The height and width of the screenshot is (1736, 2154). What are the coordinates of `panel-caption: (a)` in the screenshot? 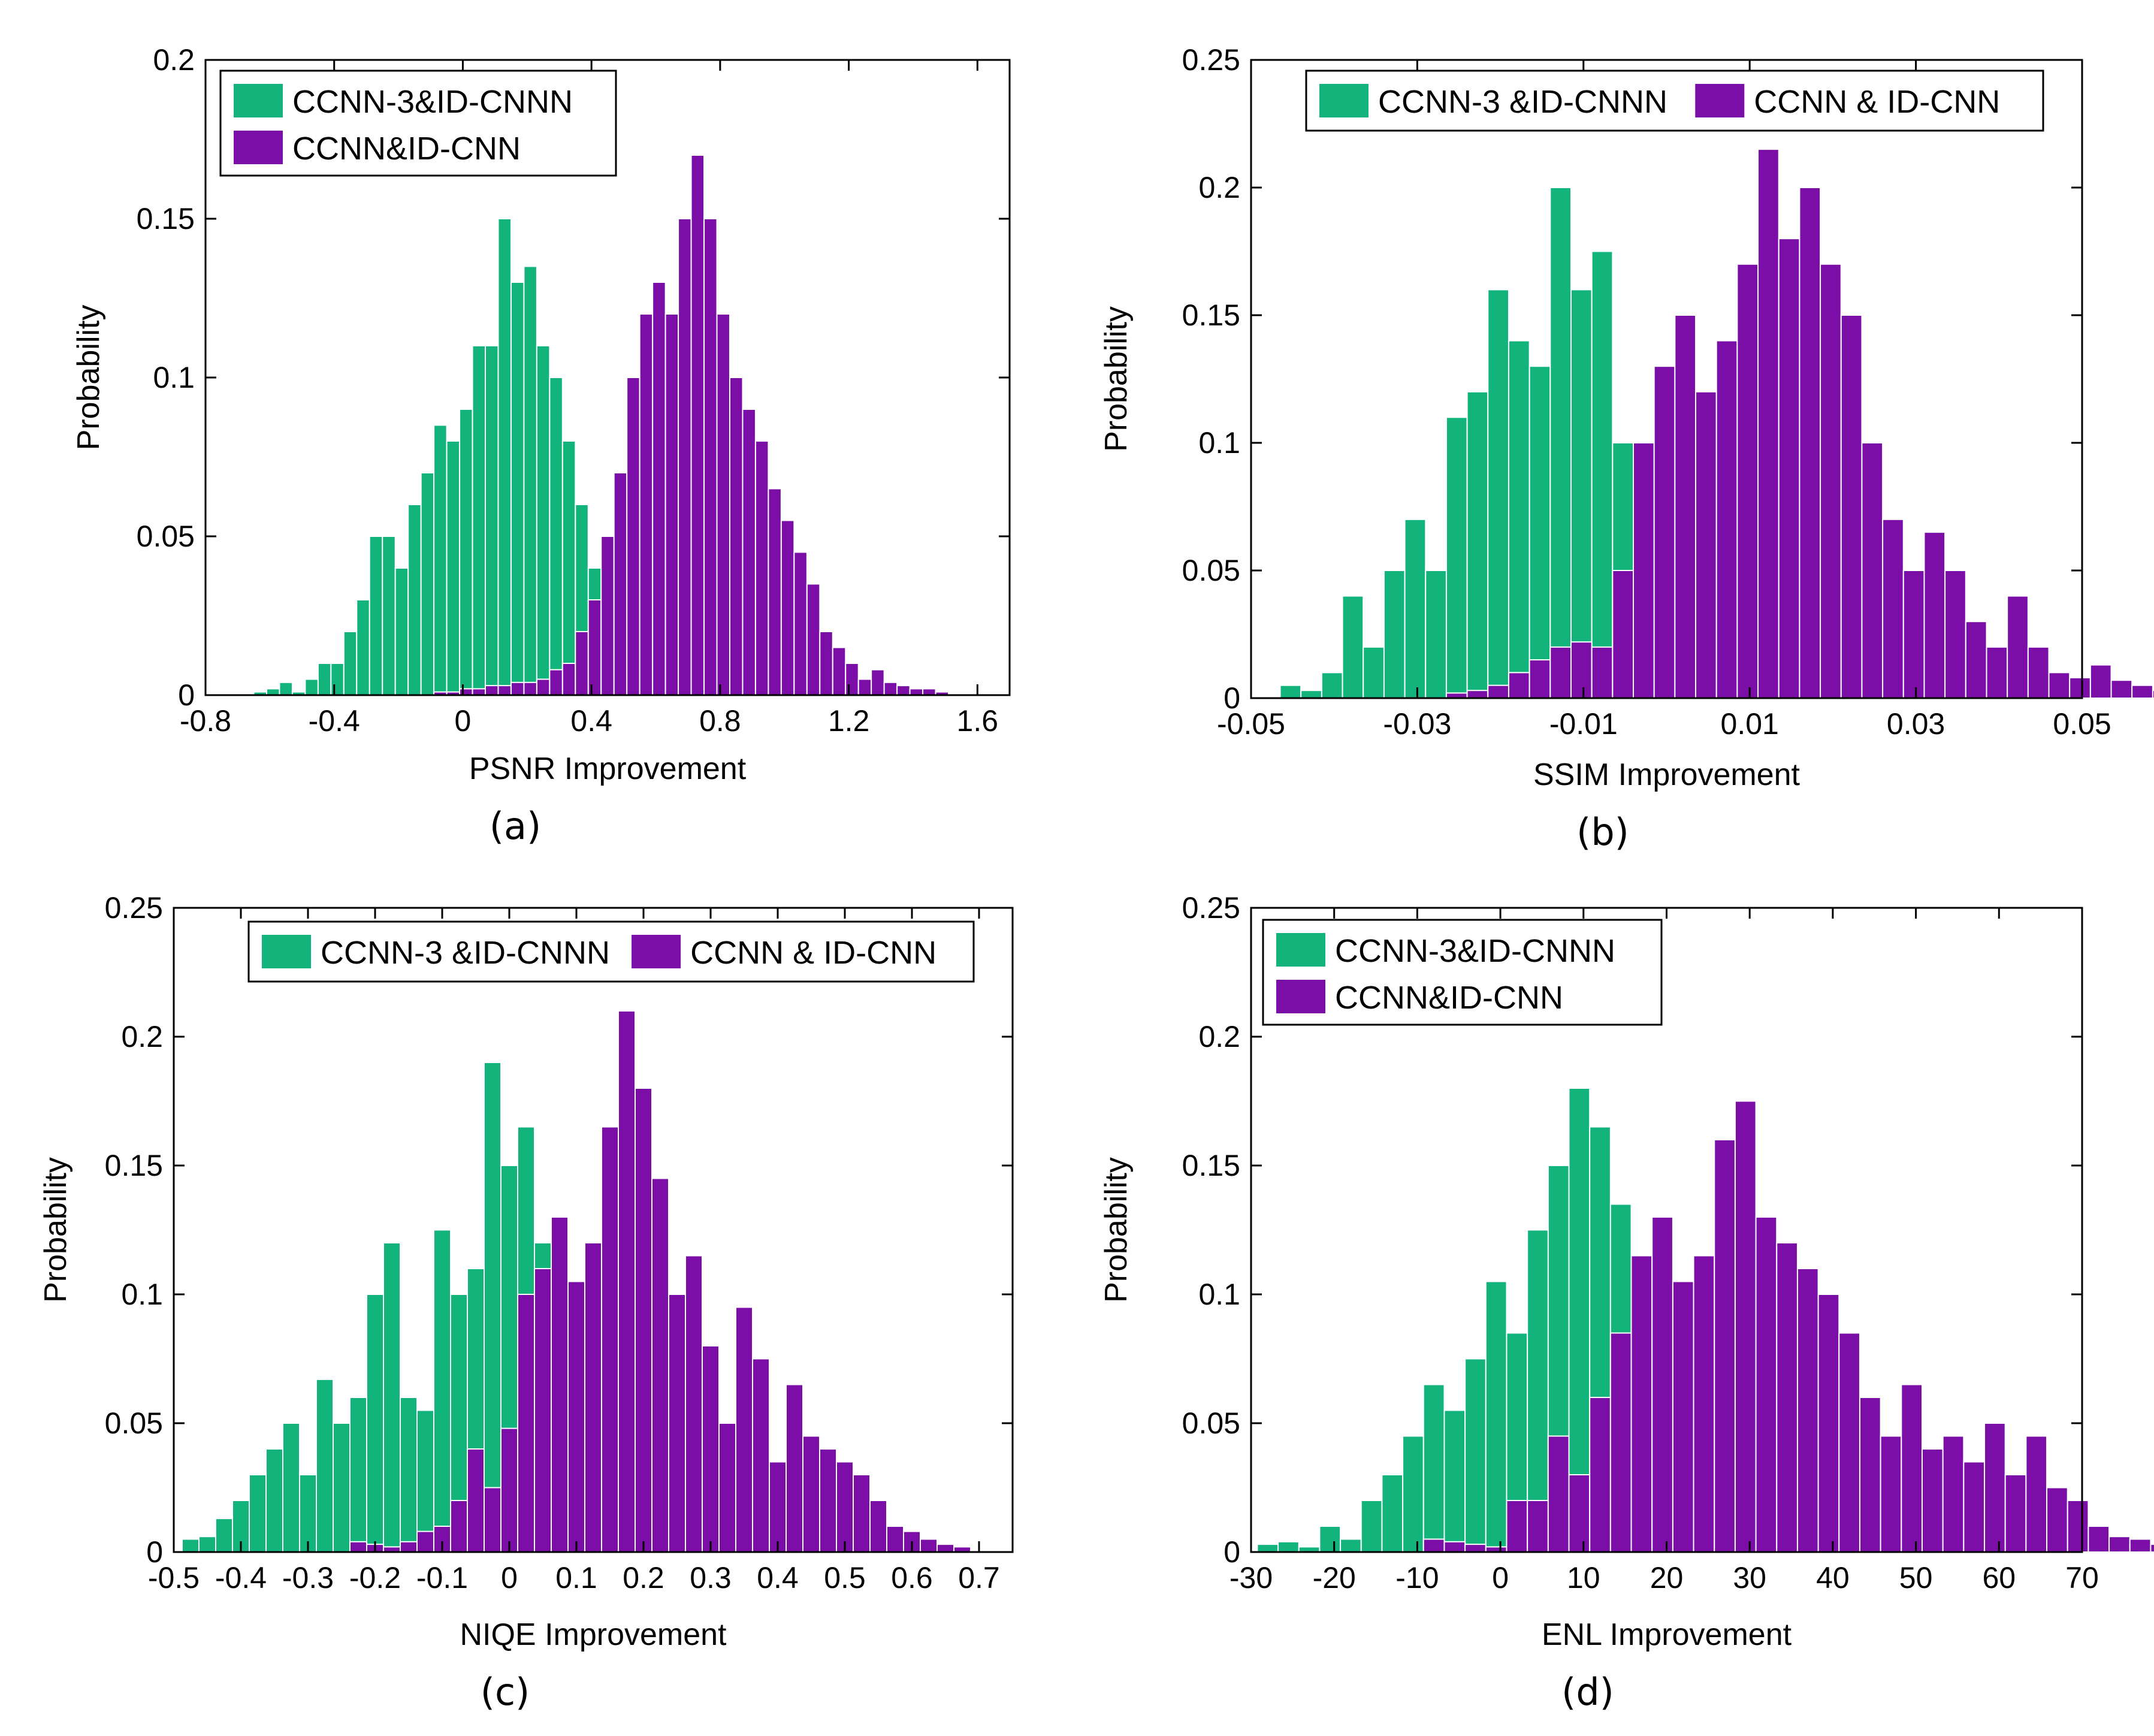 It's located at (515, 826).